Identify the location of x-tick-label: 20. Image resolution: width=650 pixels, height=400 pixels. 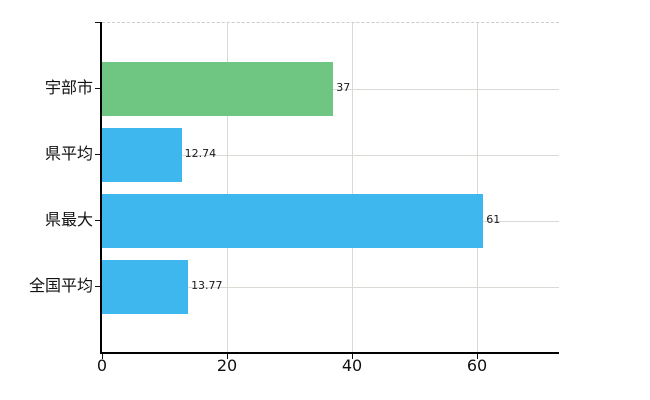
(227, 365).